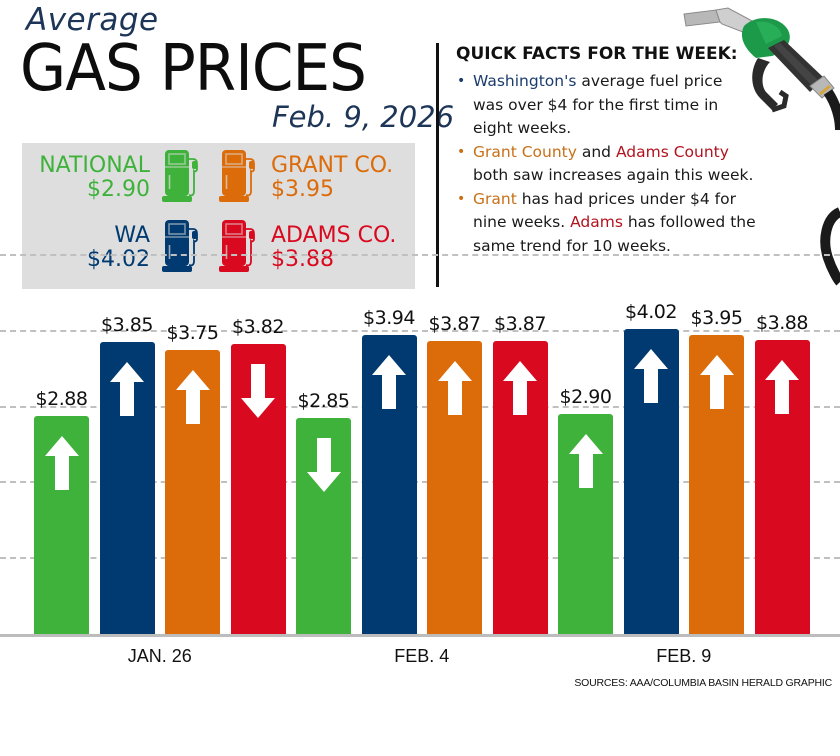  I want to click on bar-value-label: $4.02, so click(651, 312).